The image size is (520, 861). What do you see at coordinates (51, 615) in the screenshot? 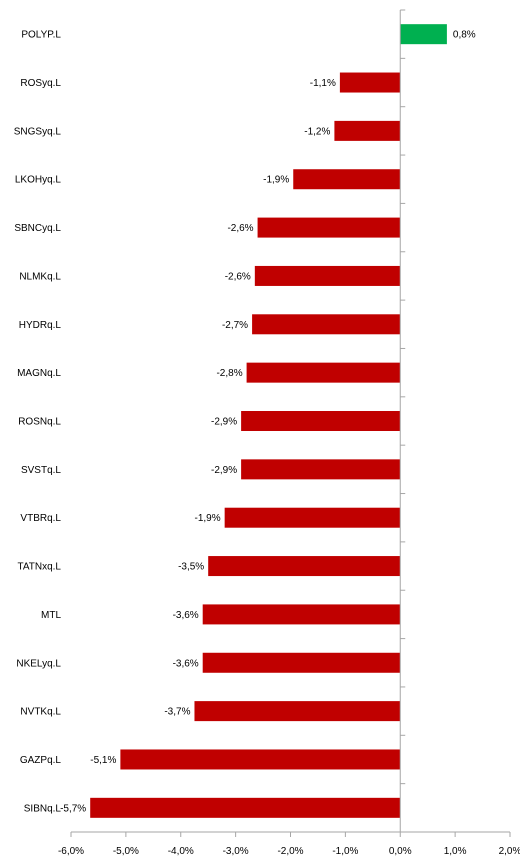
I see `category-label: MTL` at bounding box center [51, 615].